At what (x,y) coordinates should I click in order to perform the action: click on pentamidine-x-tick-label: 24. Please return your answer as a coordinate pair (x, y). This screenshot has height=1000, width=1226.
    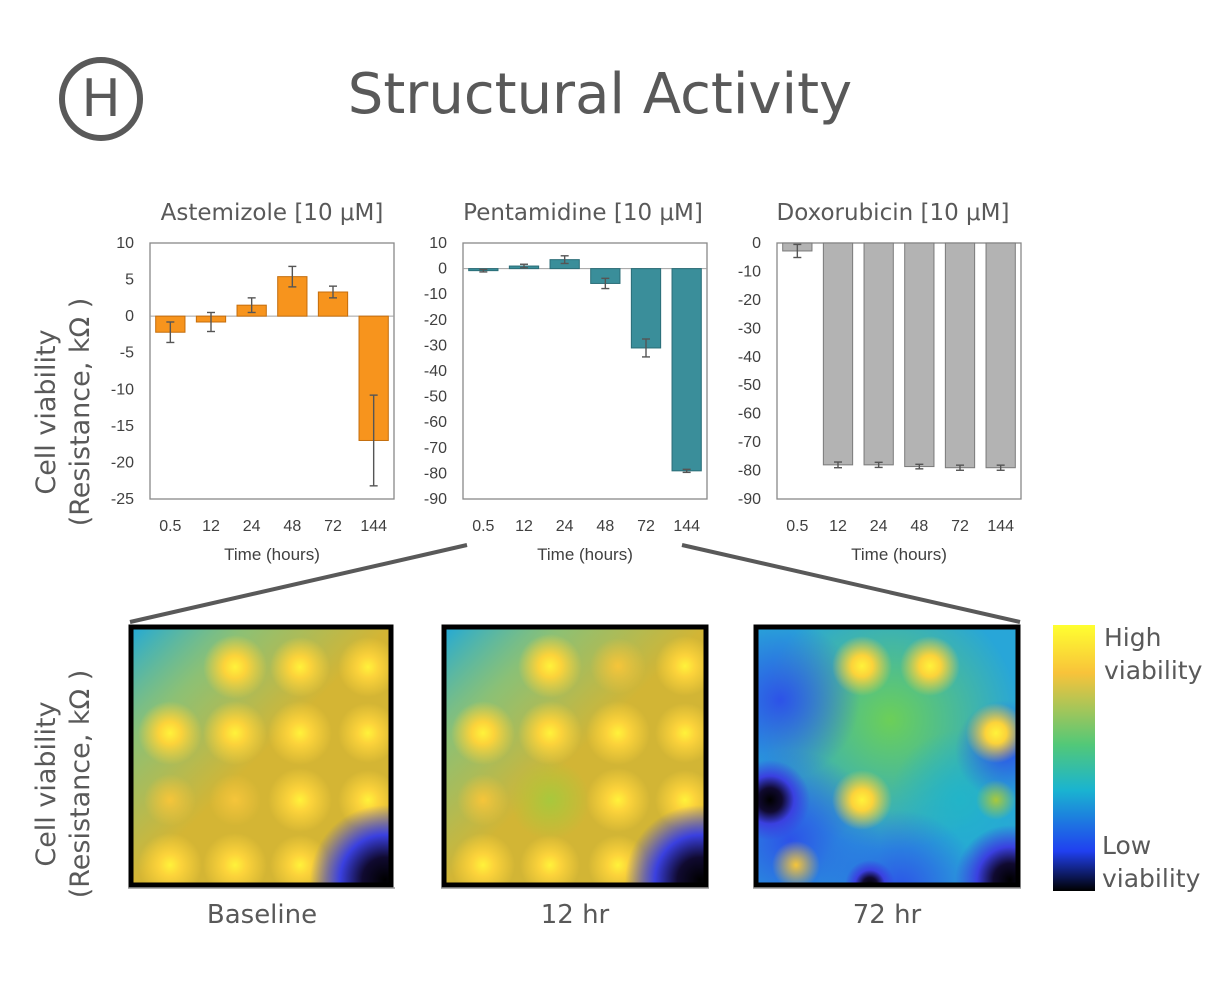
    Looking at the image, I should click on (565, 526).